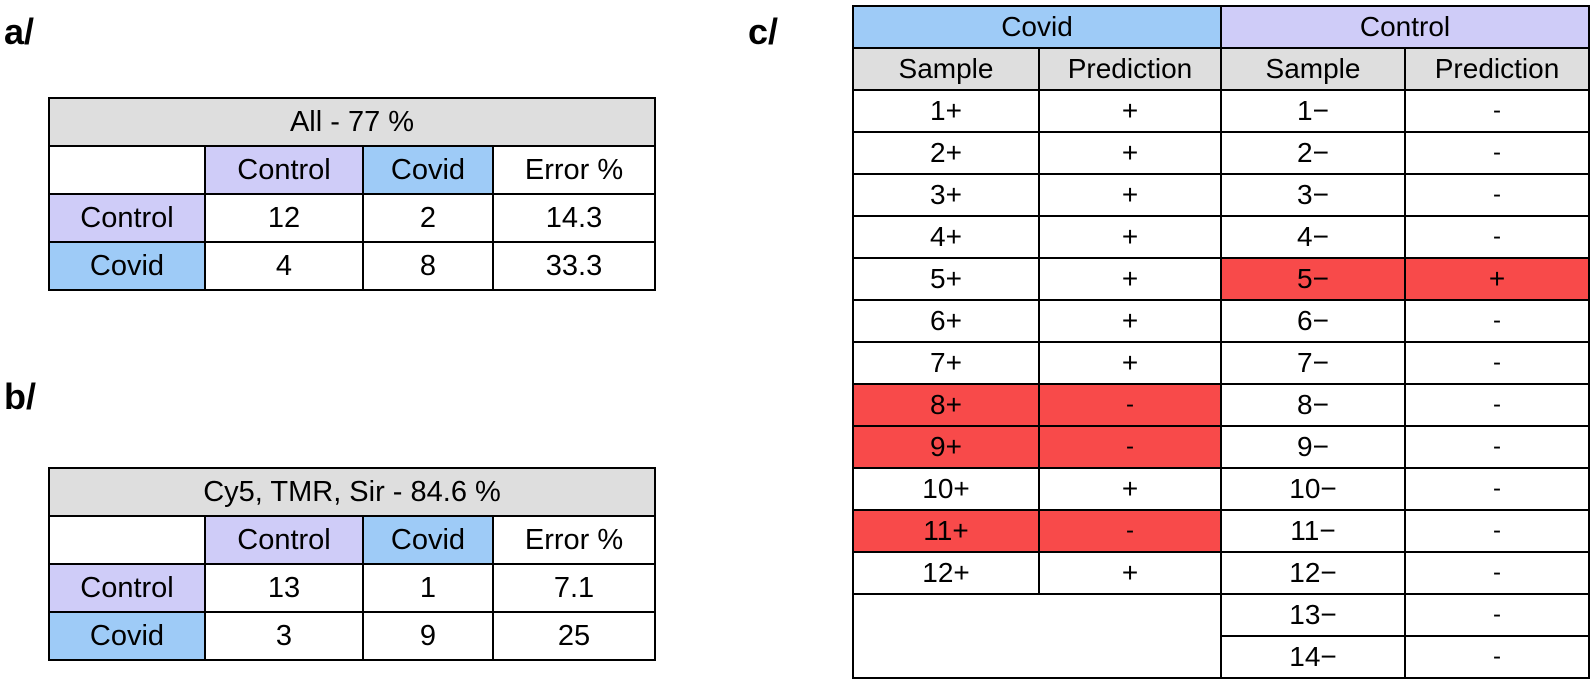 This screenshot has width=1595, height=700. I want to click on col-header-control: Control, so click(284, 540).